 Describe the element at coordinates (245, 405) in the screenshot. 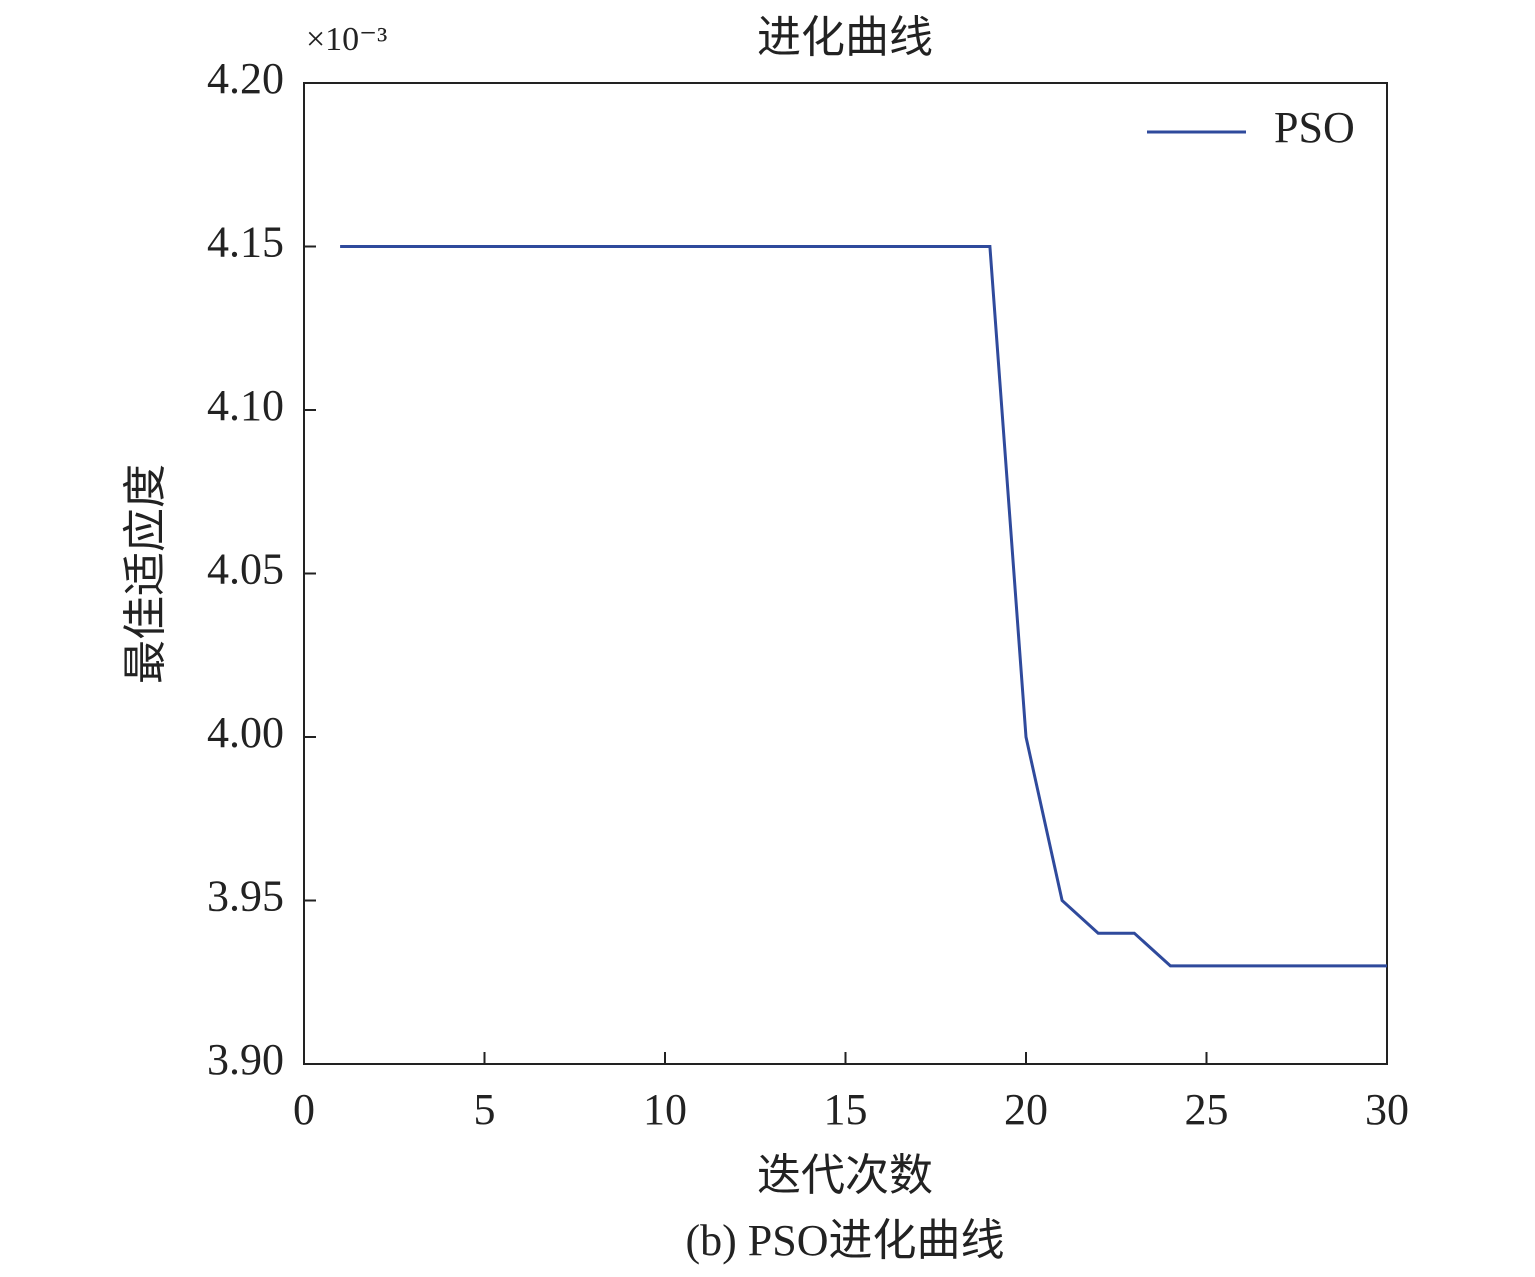

I see `y-tick-label: 4.10` at that location.